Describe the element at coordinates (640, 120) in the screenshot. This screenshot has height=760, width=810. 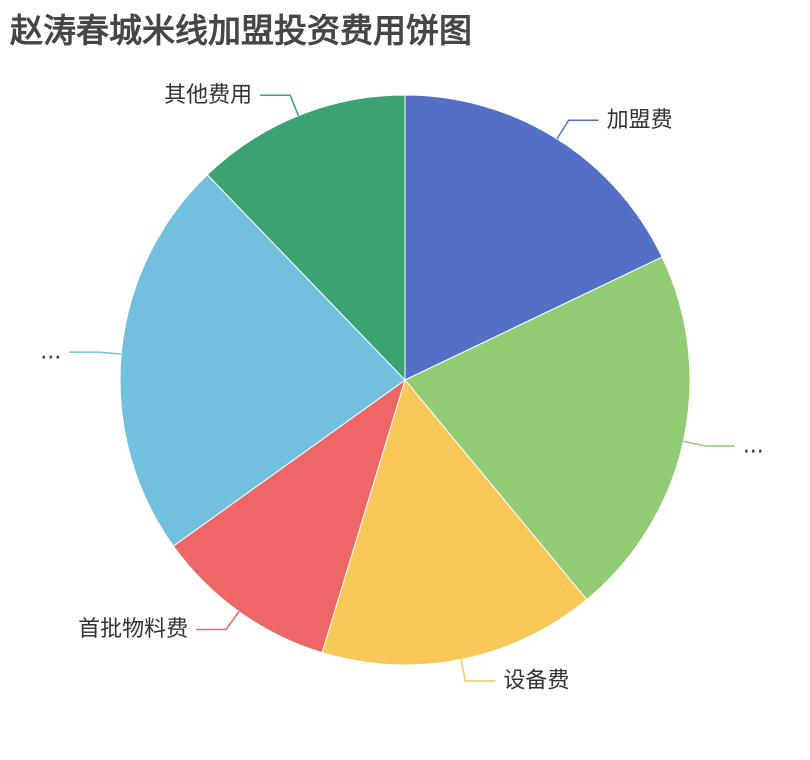
I see `slice-label-0: 加盟费` at that location.